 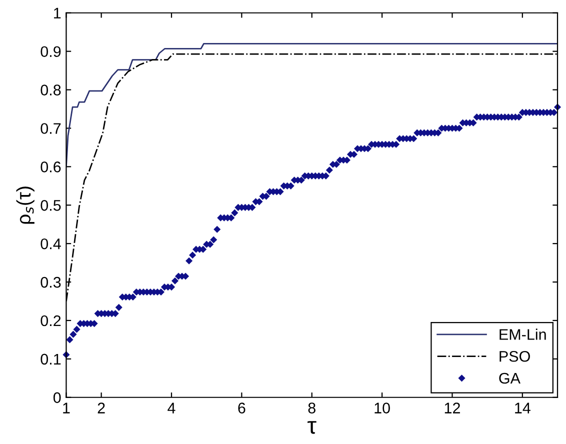 I want to click on x-tick-label: 10, so click(x=382, y=408).